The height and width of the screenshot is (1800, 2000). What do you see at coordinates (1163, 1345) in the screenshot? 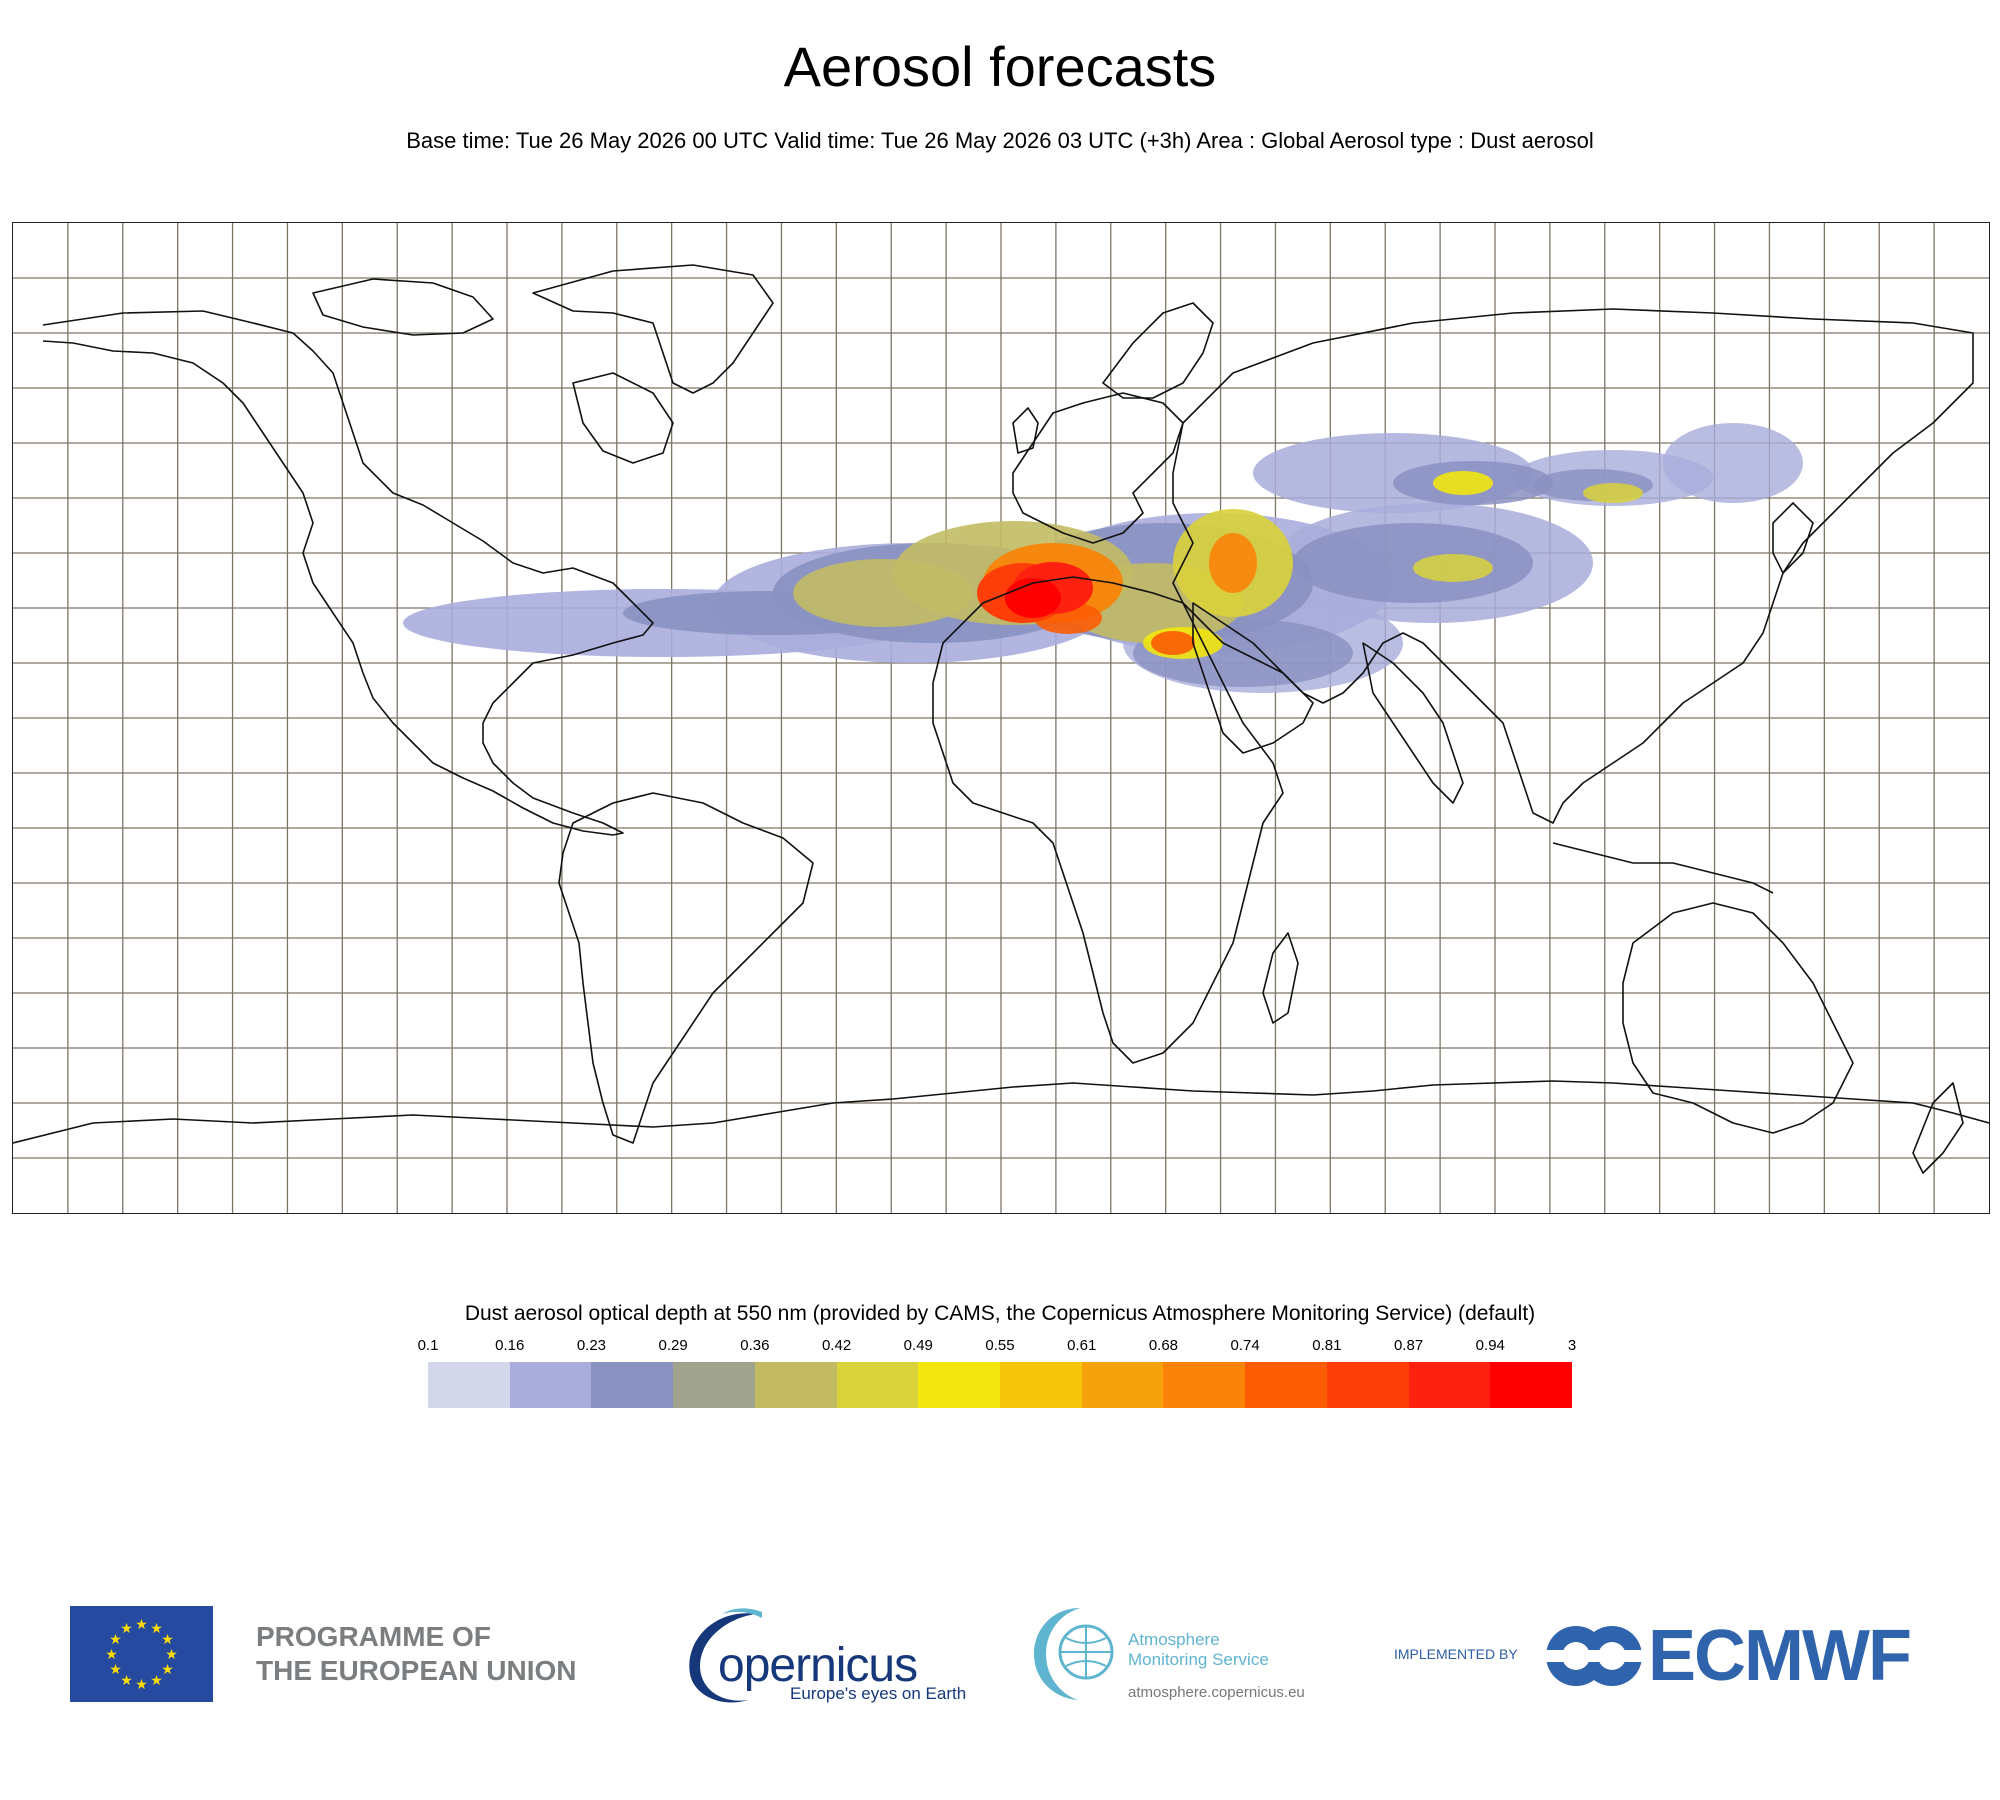
I see `legend-tick-label: 0.68` at bounding box center [1163, 1345].